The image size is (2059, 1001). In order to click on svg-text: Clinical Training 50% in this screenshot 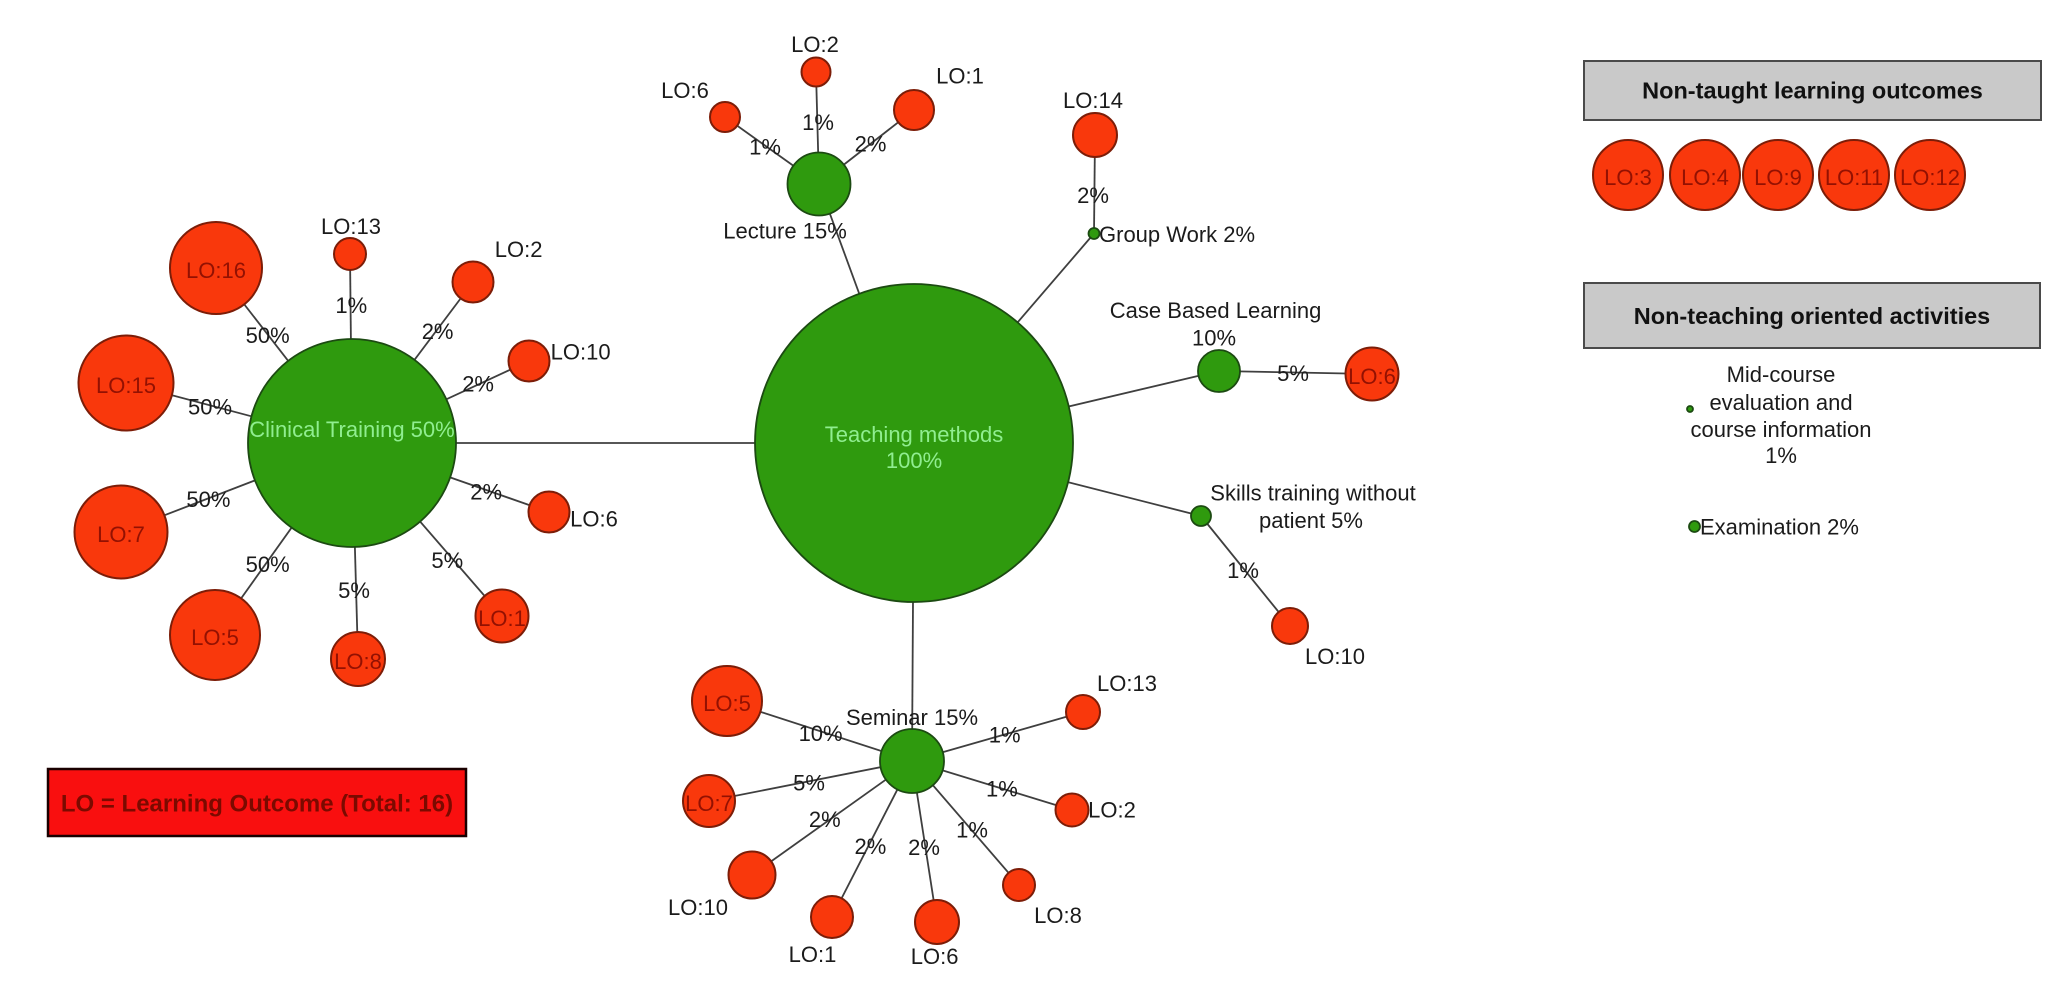, I will do `click(351, 429)`.